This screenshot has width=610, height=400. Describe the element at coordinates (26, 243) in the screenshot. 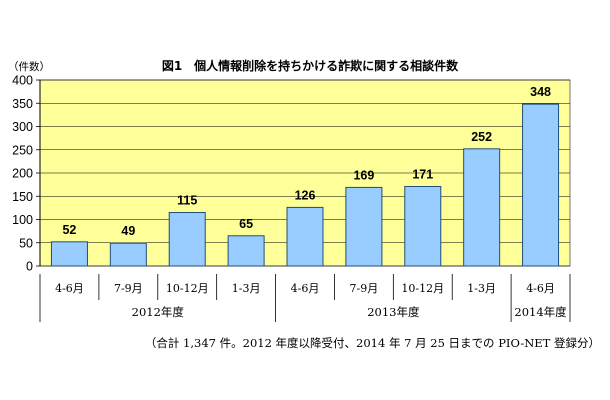

I see `y-tick-label: 50` at that location.